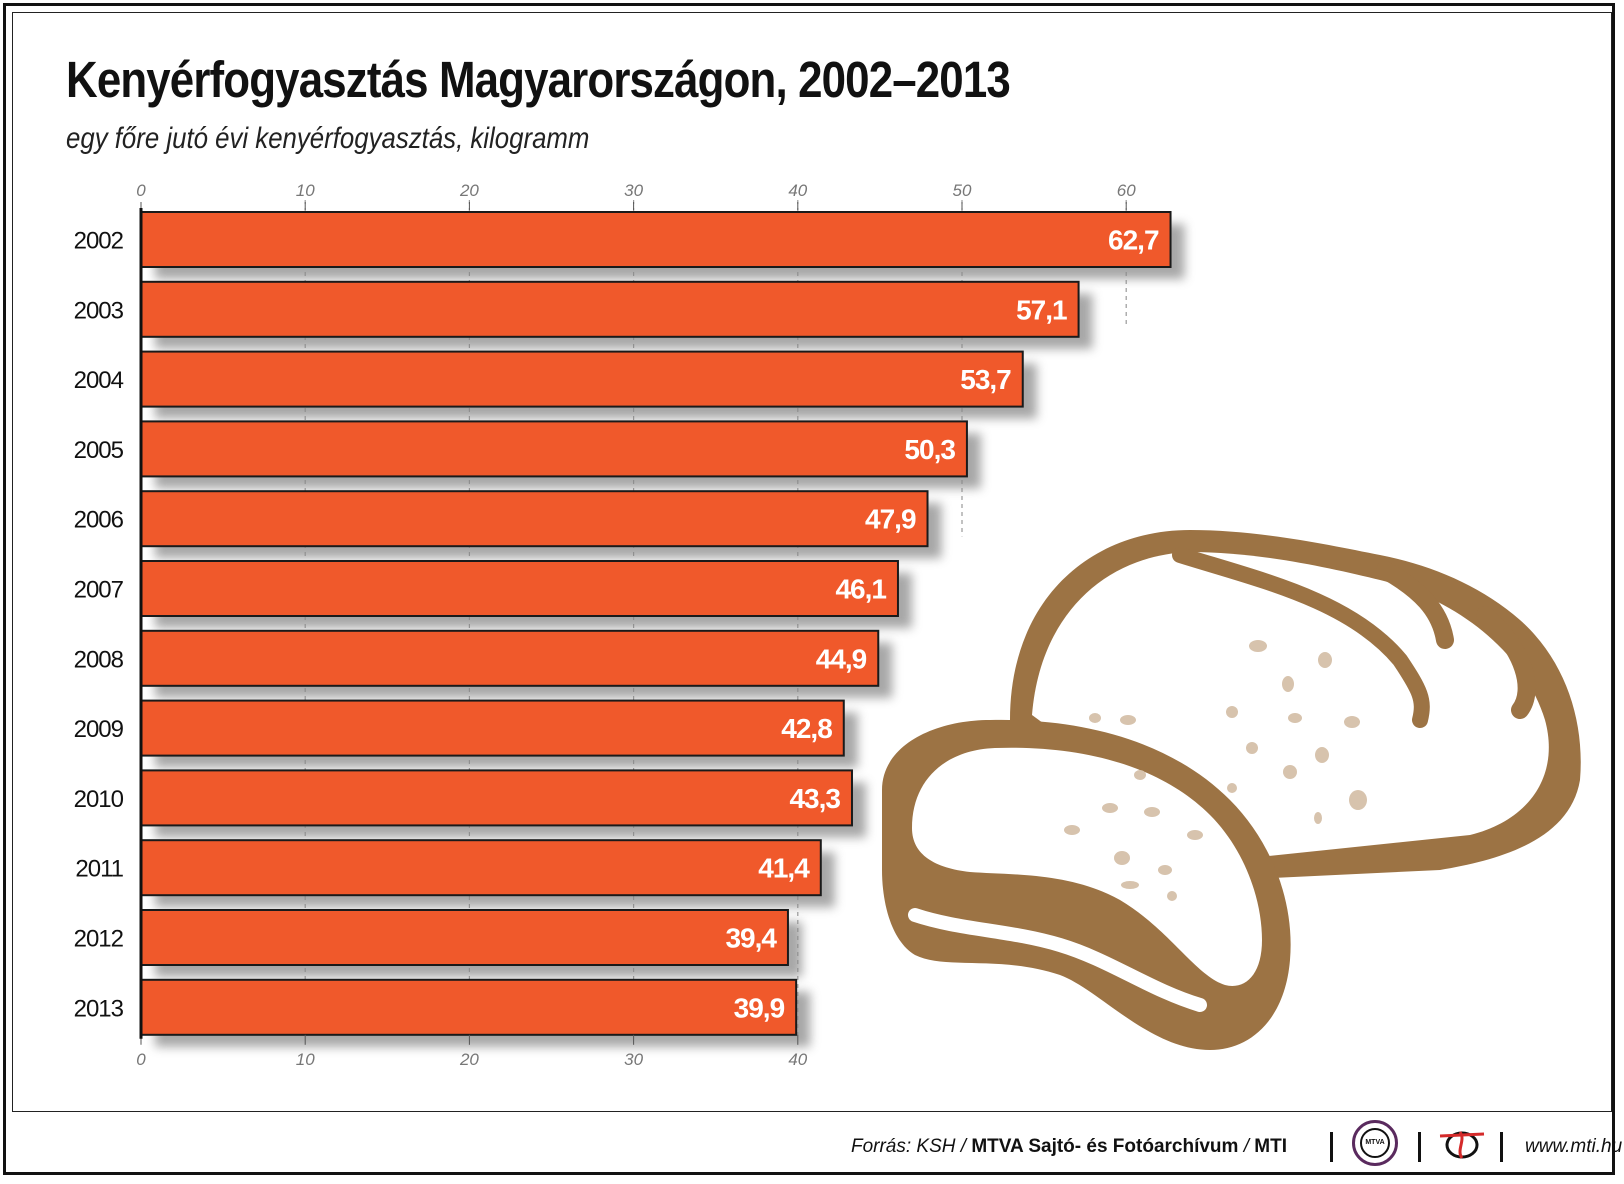  I want to click on category-label: 2006, so click(99, 520).